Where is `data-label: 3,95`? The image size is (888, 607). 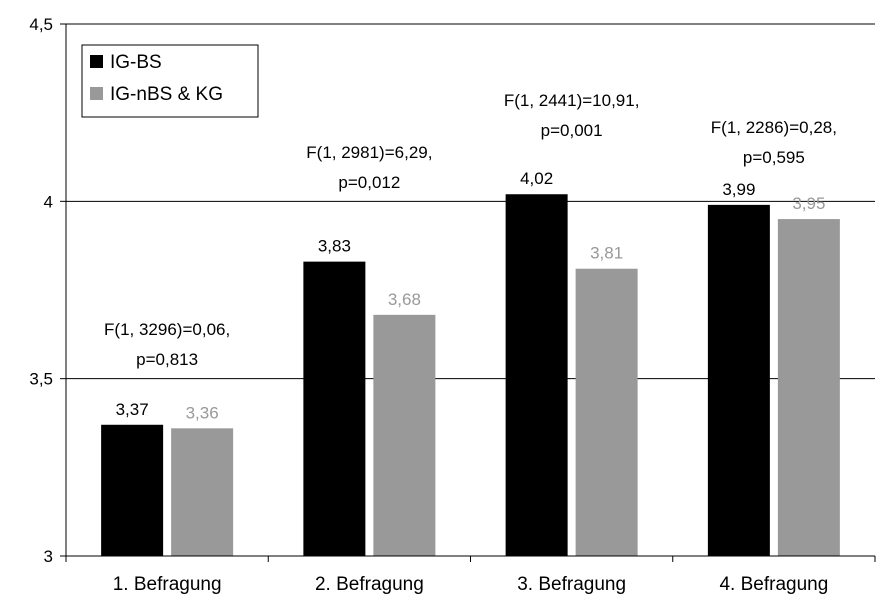
data-label: 3,95 is located at coordinates (808, 203).